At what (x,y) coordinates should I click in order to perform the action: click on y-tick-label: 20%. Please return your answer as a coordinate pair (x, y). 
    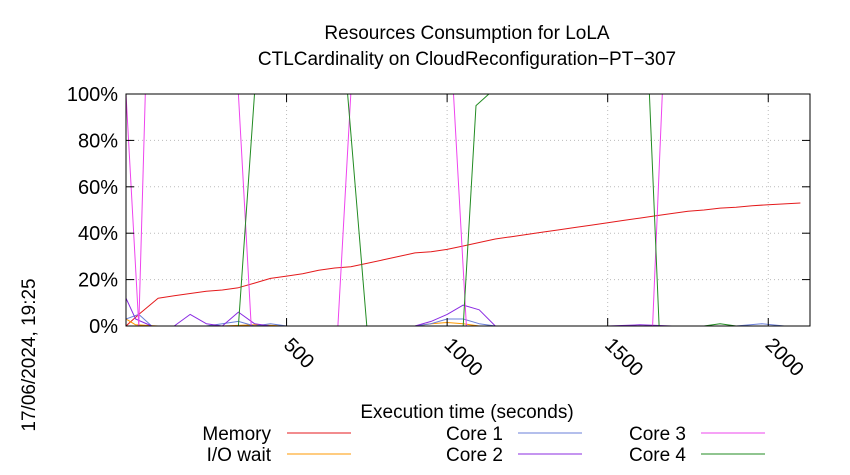
    Looking at the image, I should click on (98, 281).